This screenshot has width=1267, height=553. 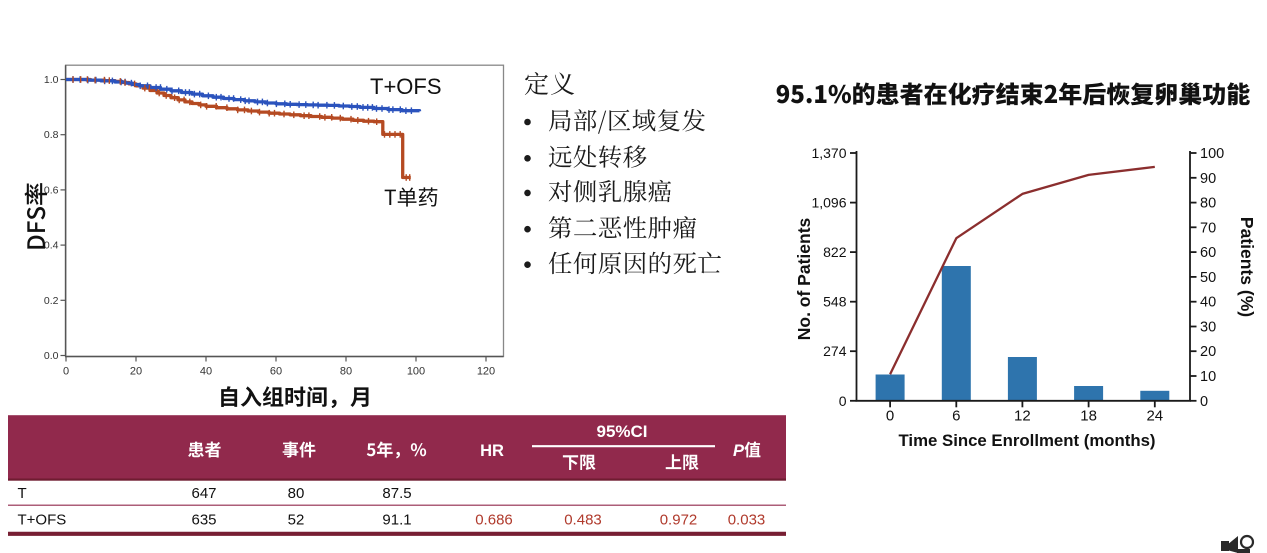 I want to click on svg-text: 1,370, so click(x=828, y=153).